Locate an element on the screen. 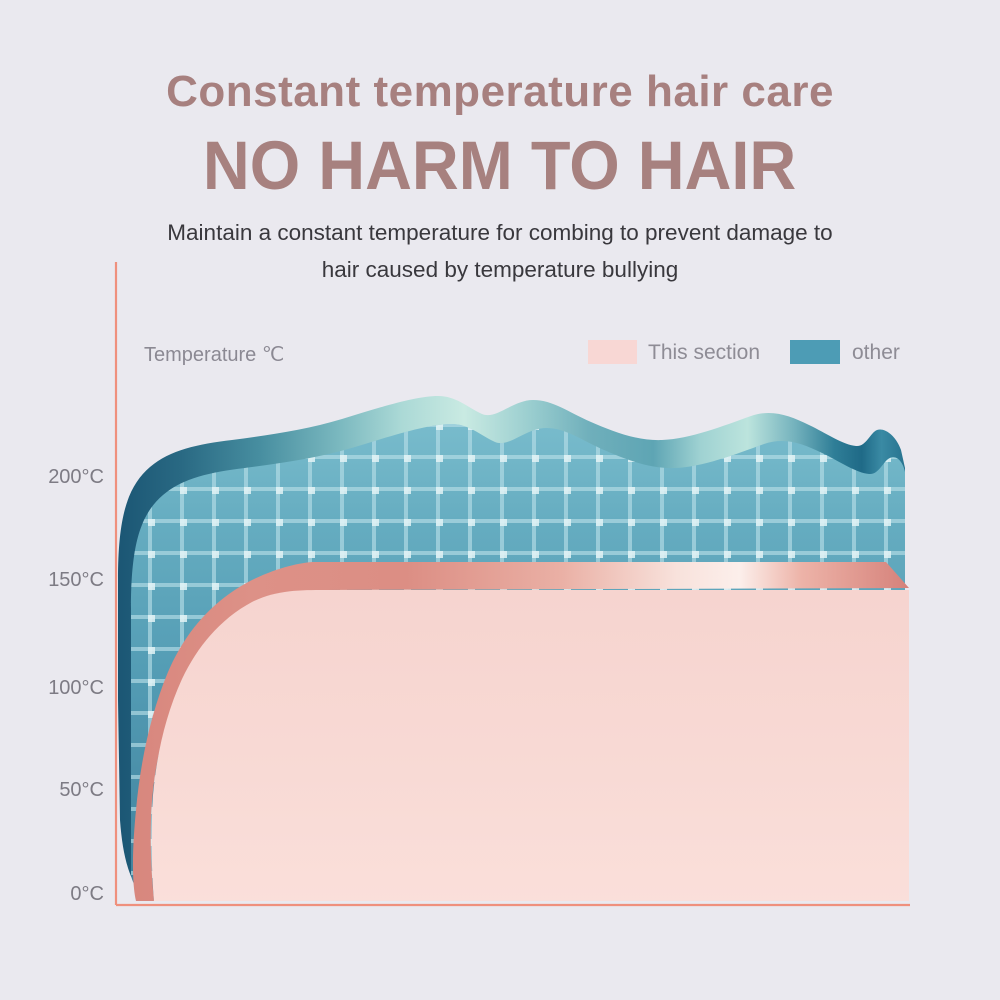 This screenshot has height=1000, width=1000. subtitle-line-2: hair caused by temperature bullying is located at coordinates (500, 269).